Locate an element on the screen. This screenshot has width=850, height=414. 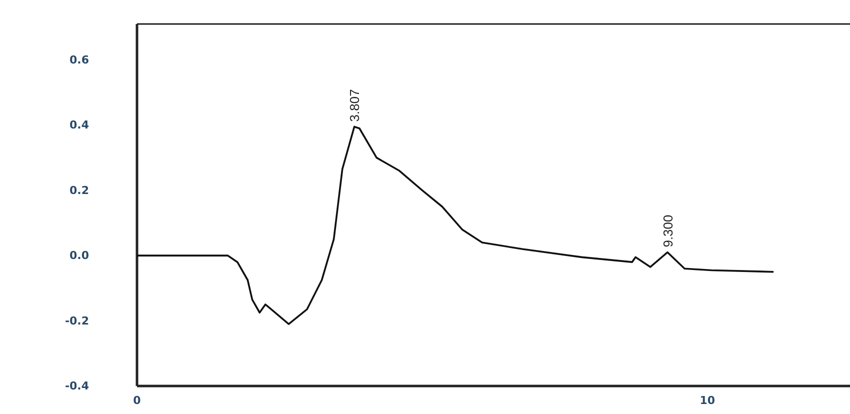
annotation: 9.300 is located at coordinates (668, 231).